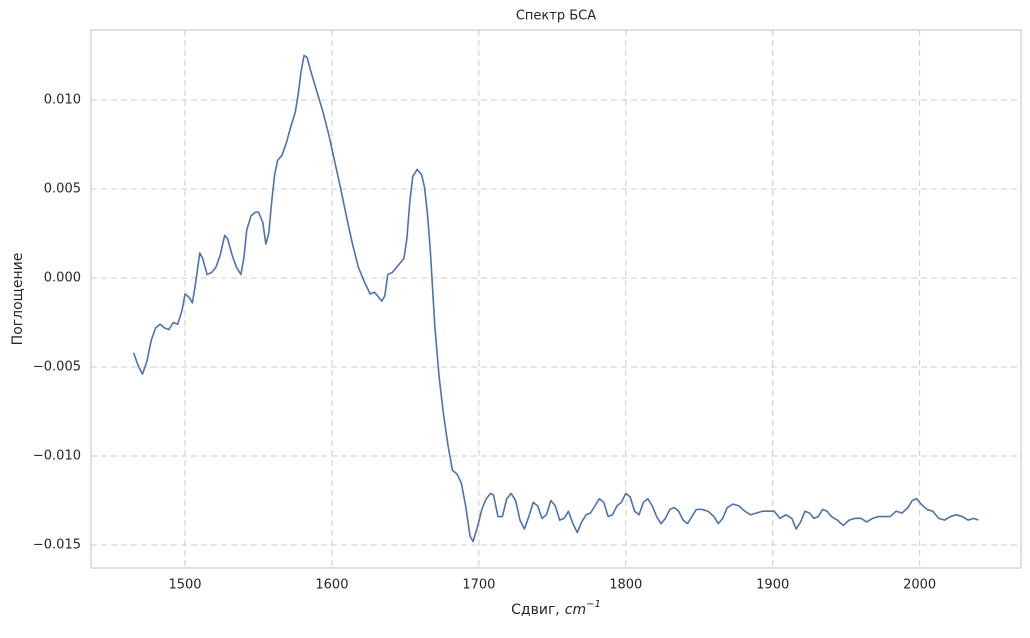 This screenshot has width=1030, height=638. What do you see at coordinates (57, 456) in the screenshot?
I see `y-tick-label: −0.010` at bounding box center [57, 456].